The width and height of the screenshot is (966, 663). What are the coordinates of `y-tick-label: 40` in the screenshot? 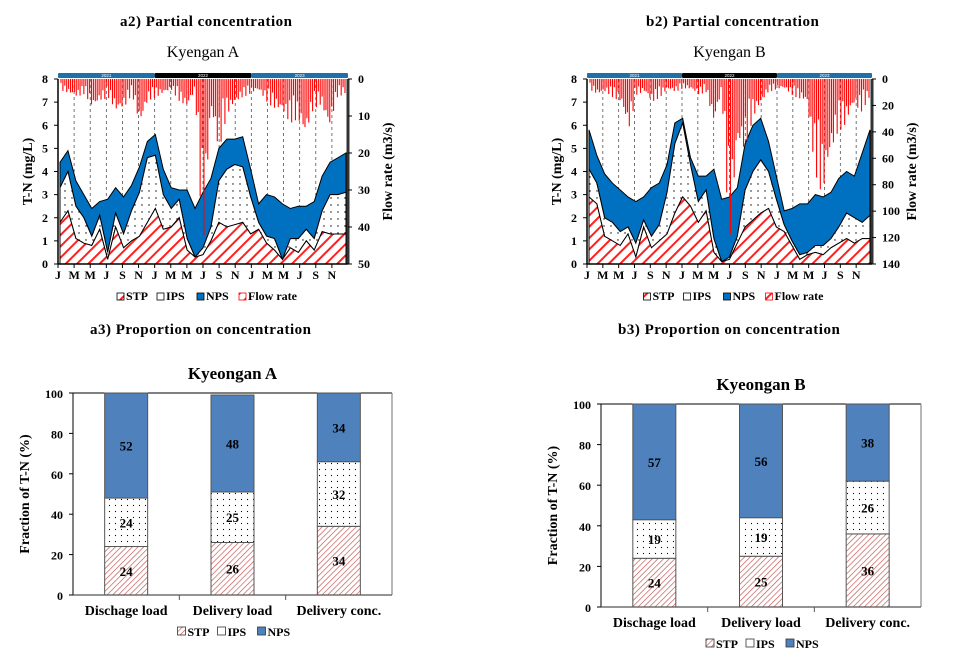 It's located at (585, 527).